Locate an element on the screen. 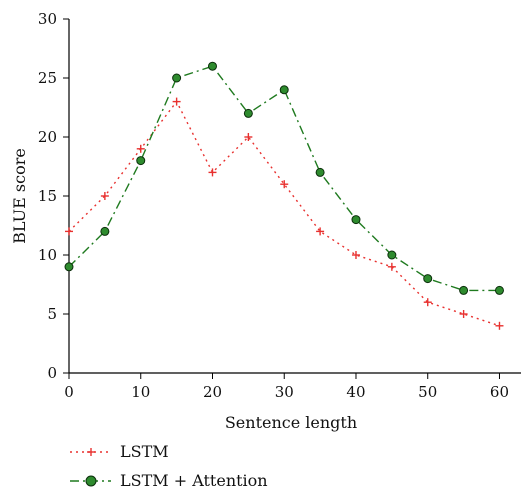  legend-item-lstm: LSTM is located at coordinates (119, 451).